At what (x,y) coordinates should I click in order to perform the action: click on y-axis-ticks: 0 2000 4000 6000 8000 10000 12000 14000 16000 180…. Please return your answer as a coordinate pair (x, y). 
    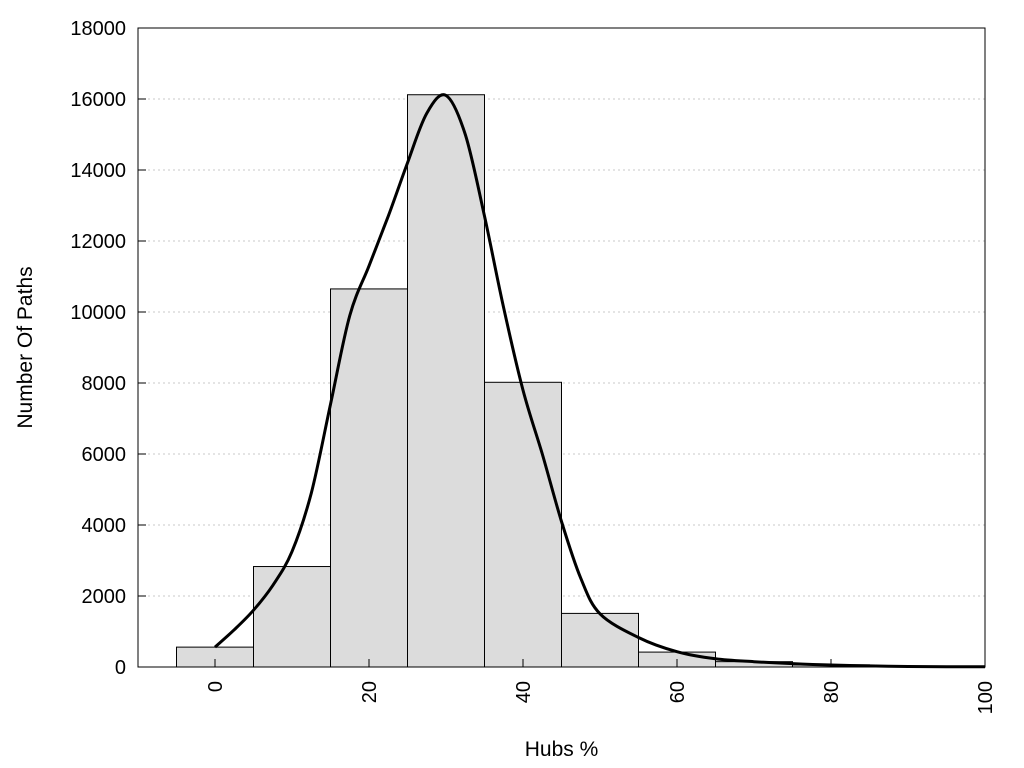
    Looking at the image, I should click on (108, 348).